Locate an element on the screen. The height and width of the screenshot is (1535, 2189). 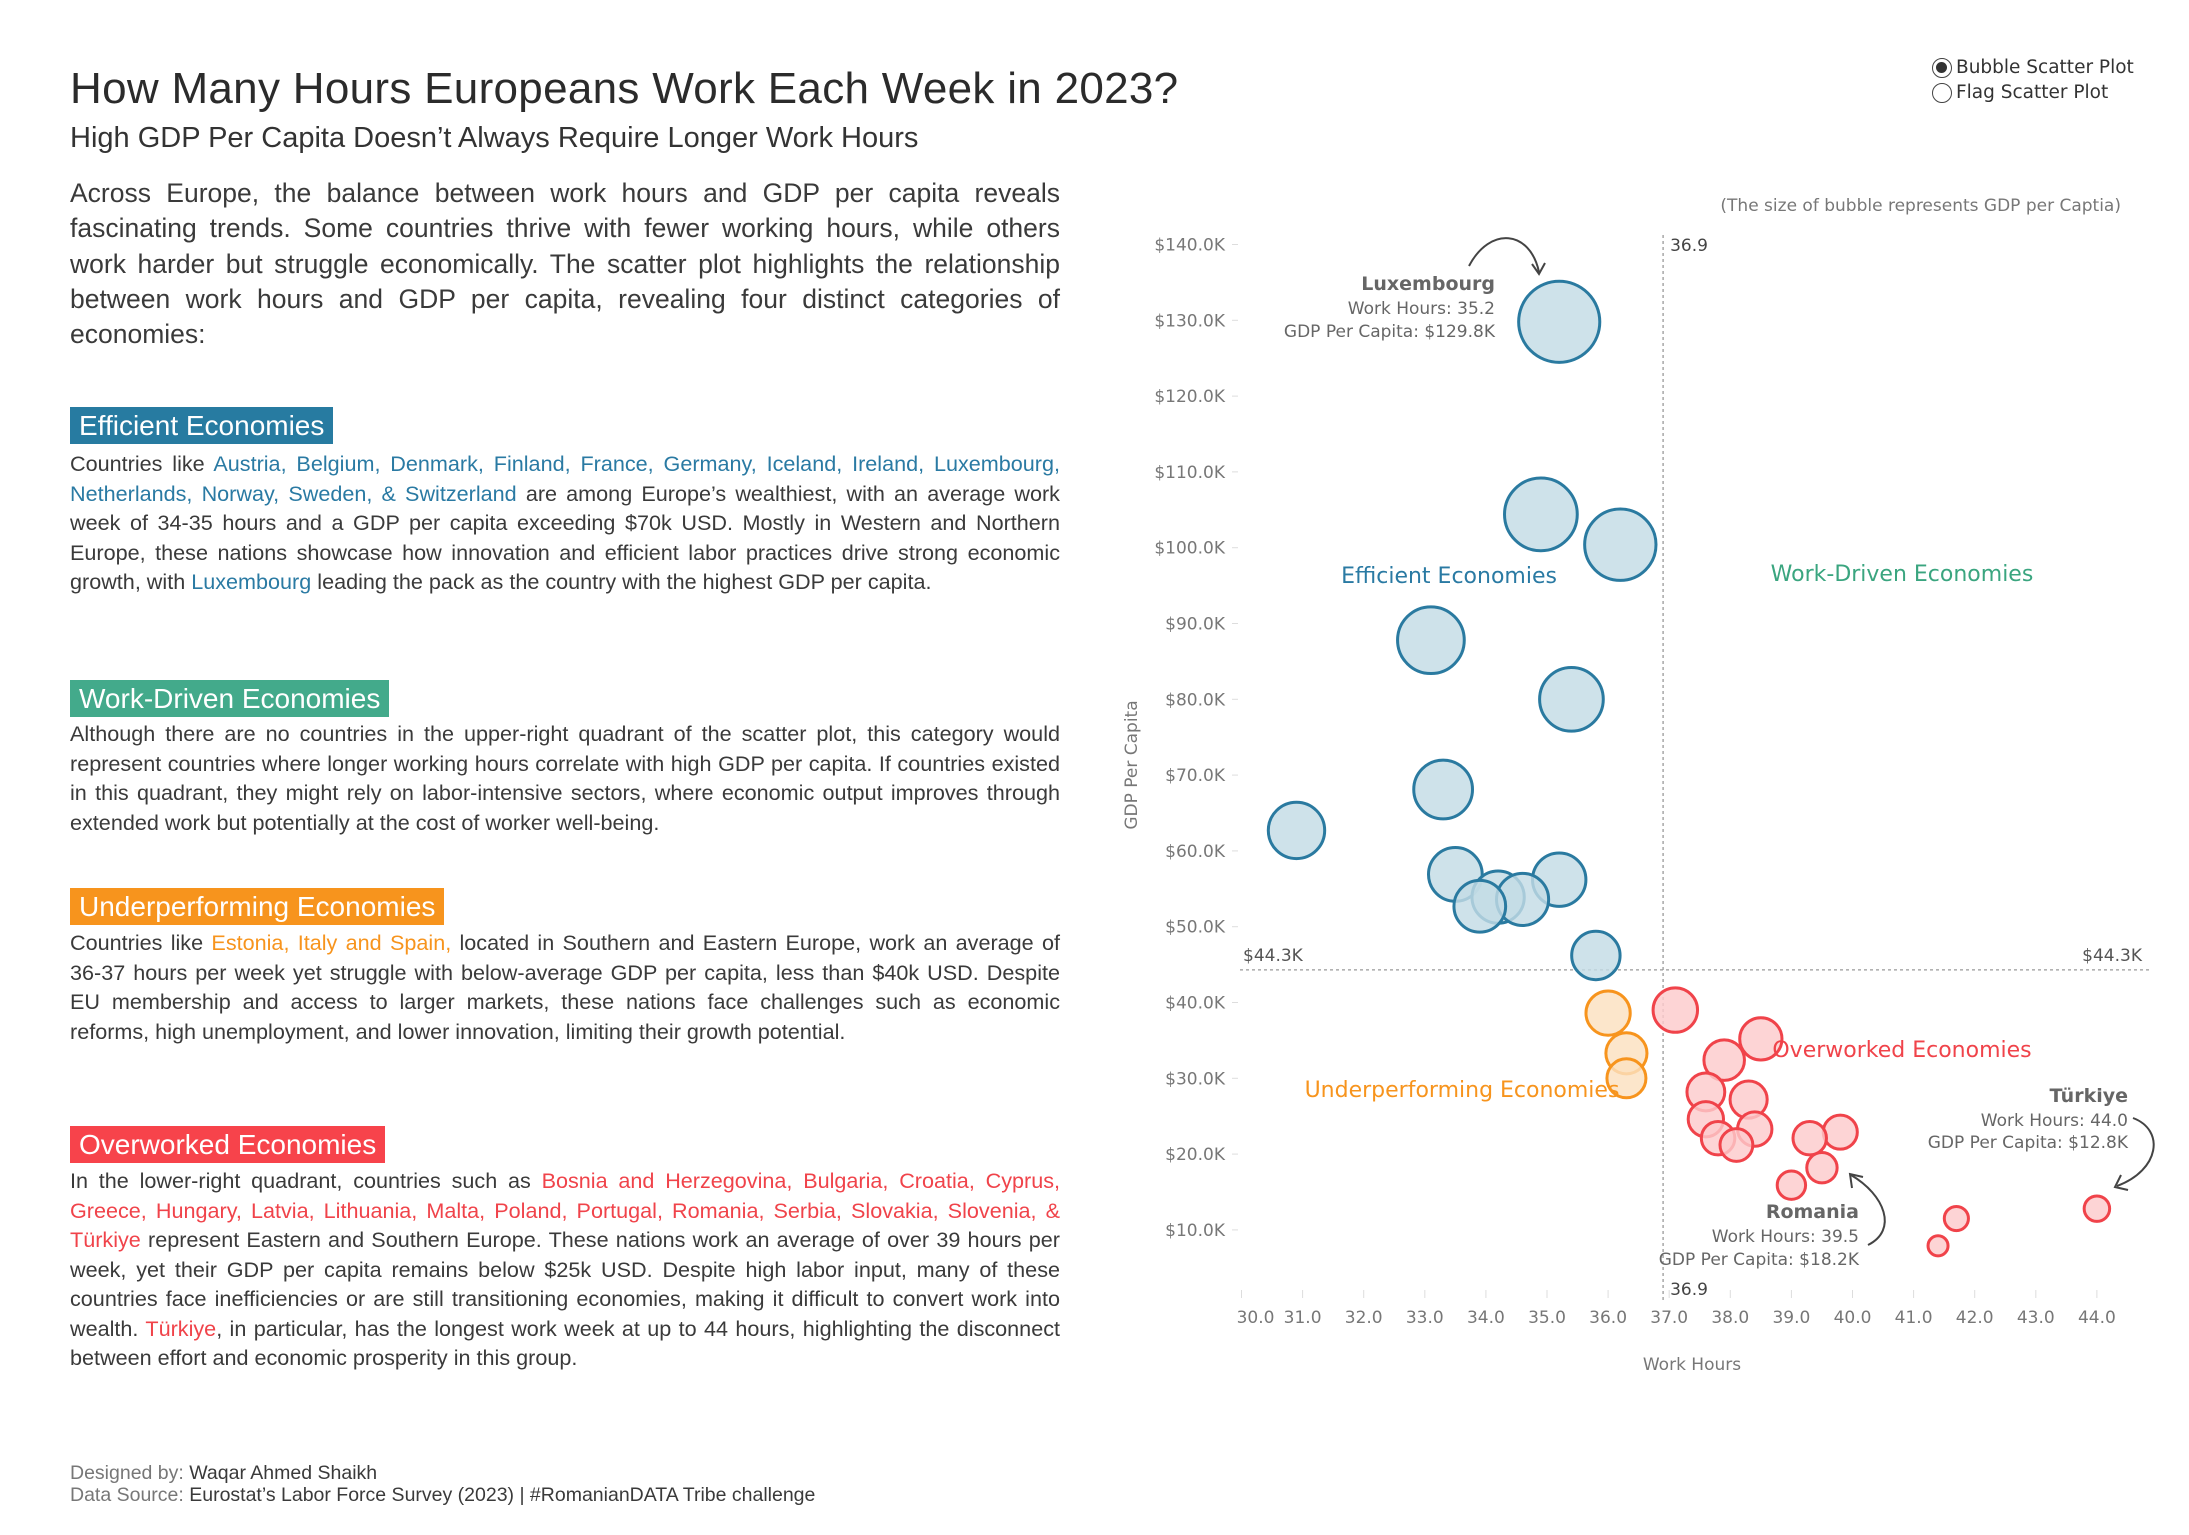
y-tick-label: $110.0K is located at coordinates (1189, 473).